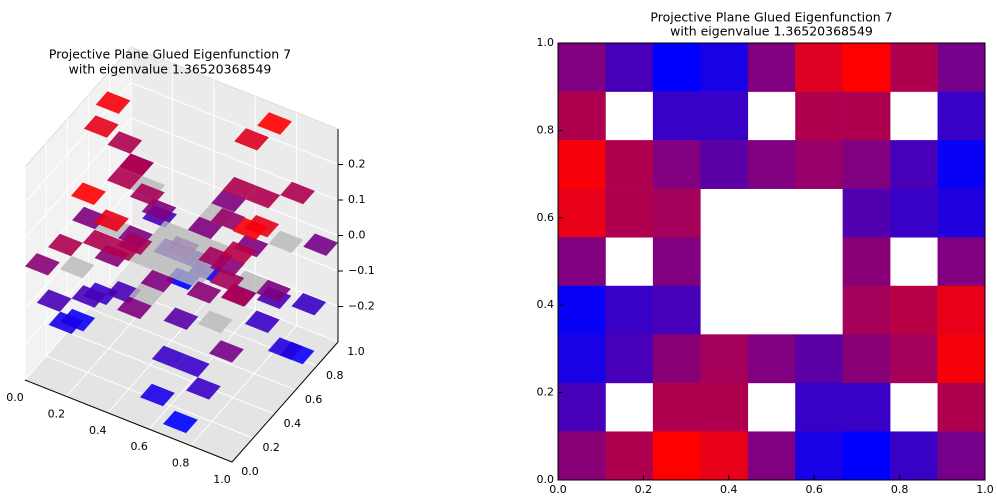 The height and width of the screenshot is (497, 997). I want to click on x-tick-label: 1.0, so click(222, 479).